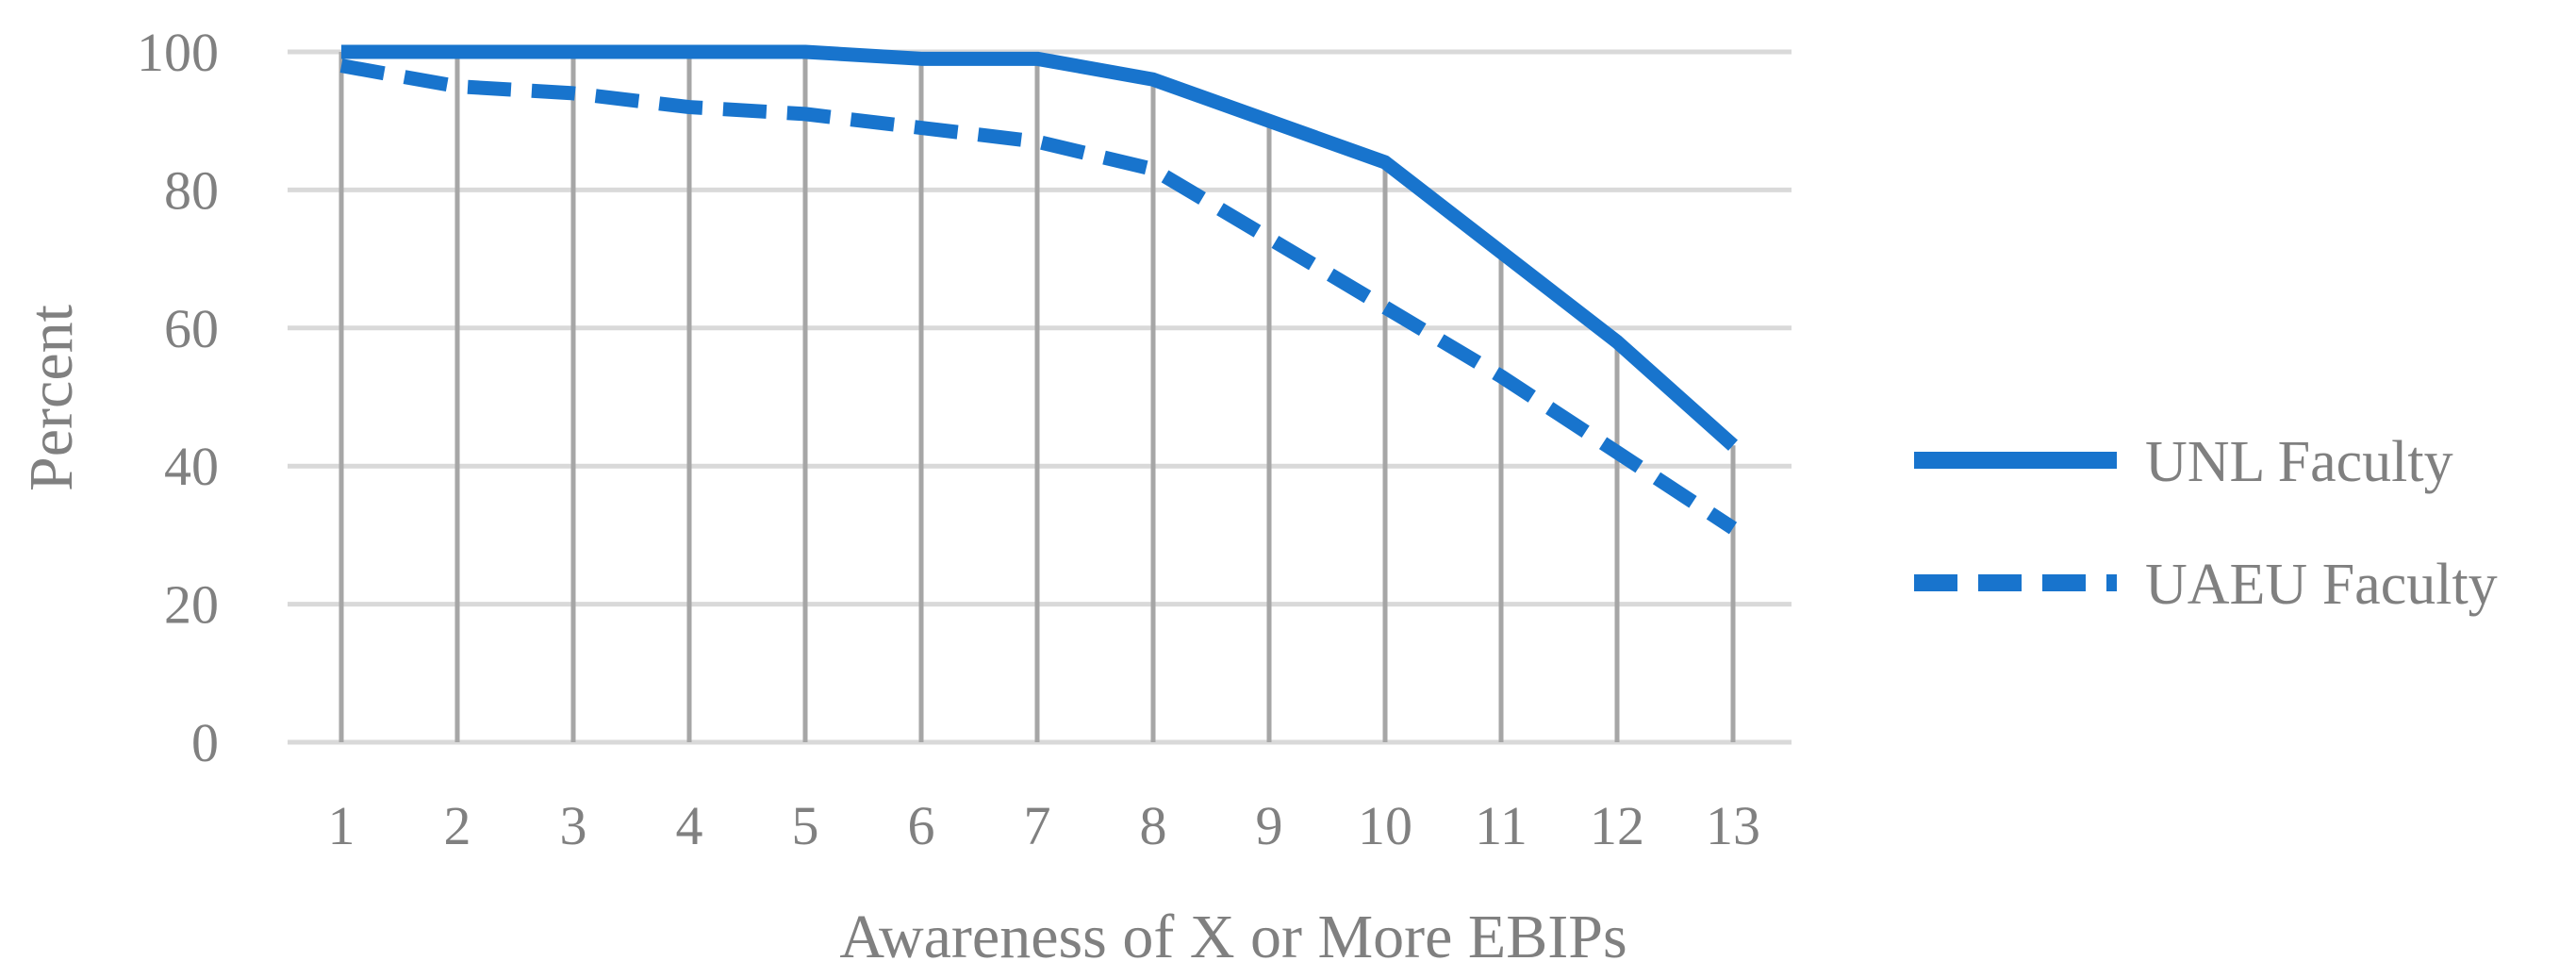  Describe the element at coordinates (2321, 585) in the screenshot. I see `legend-label-uaeu-faculty: UAEU Faculty` at that location.